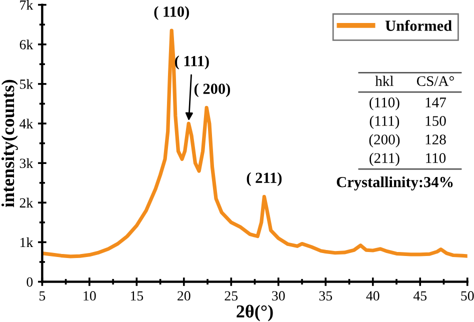  Describe the element at coordinates (436, 139) in the screenshot. I see `annotation: 128` at that location.